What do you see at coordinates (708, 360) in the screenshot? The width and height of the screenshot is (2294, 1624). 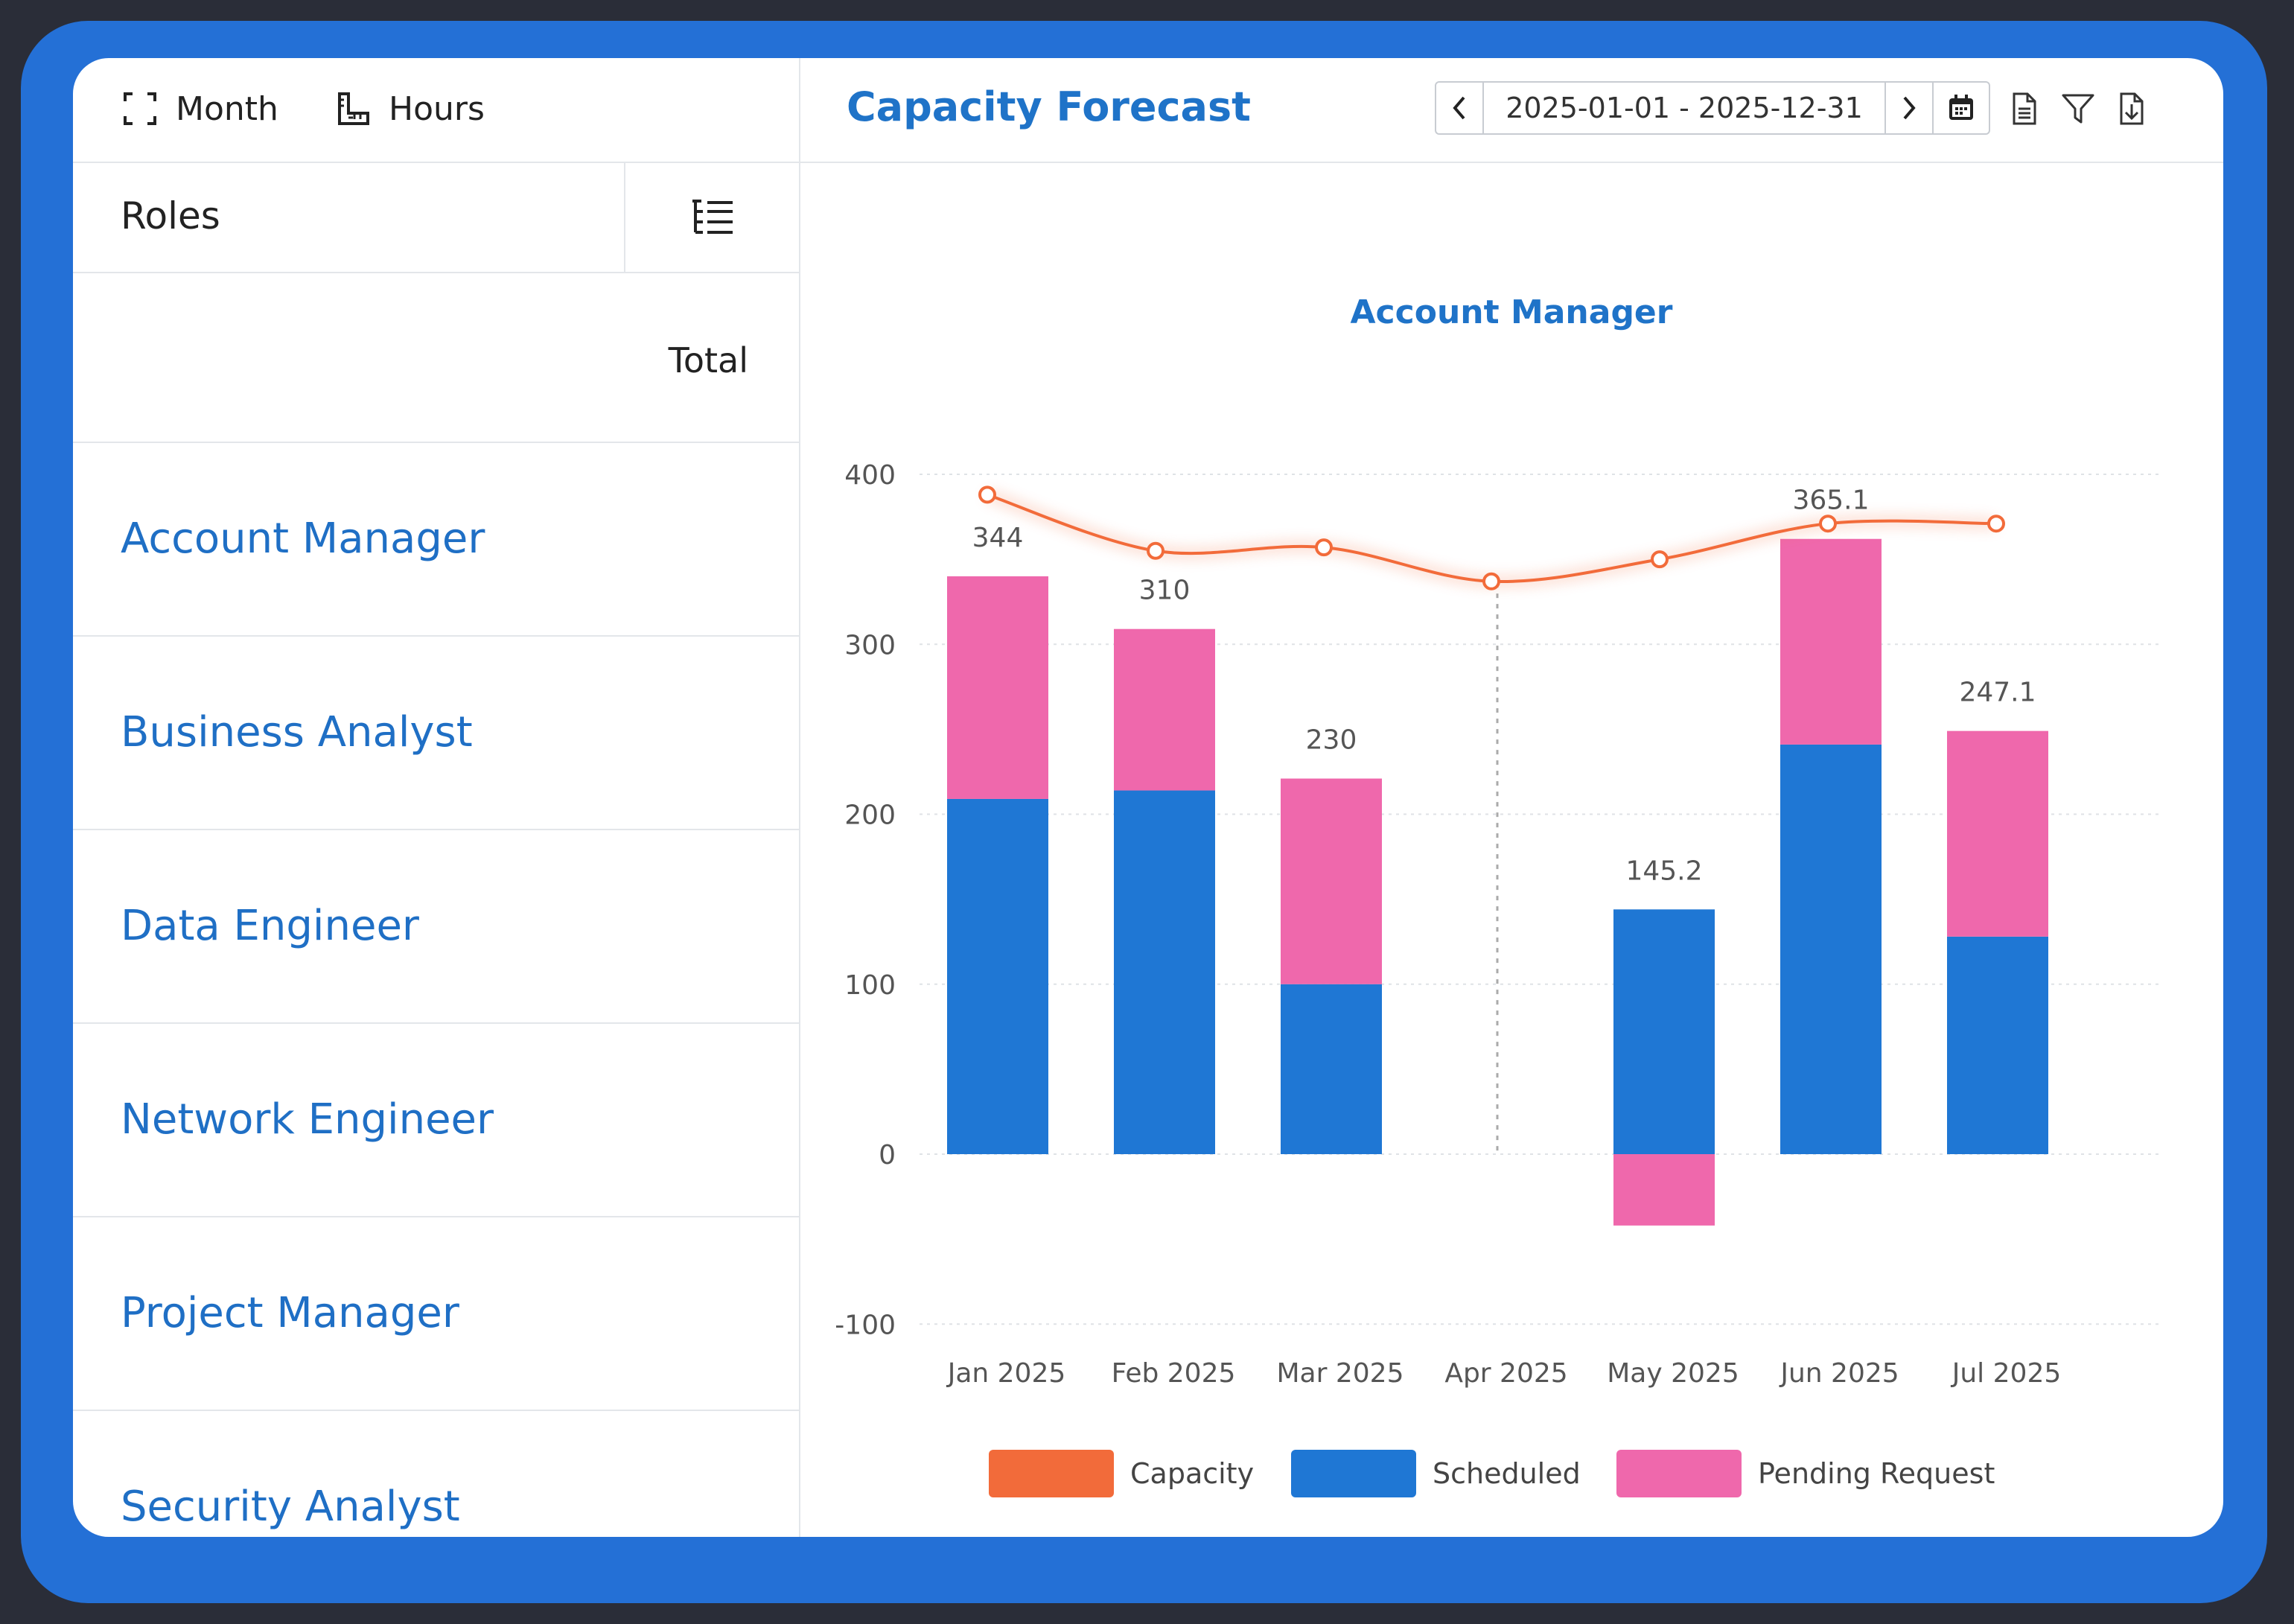 I see `total-label: Total` at bounding box center [708, 360].